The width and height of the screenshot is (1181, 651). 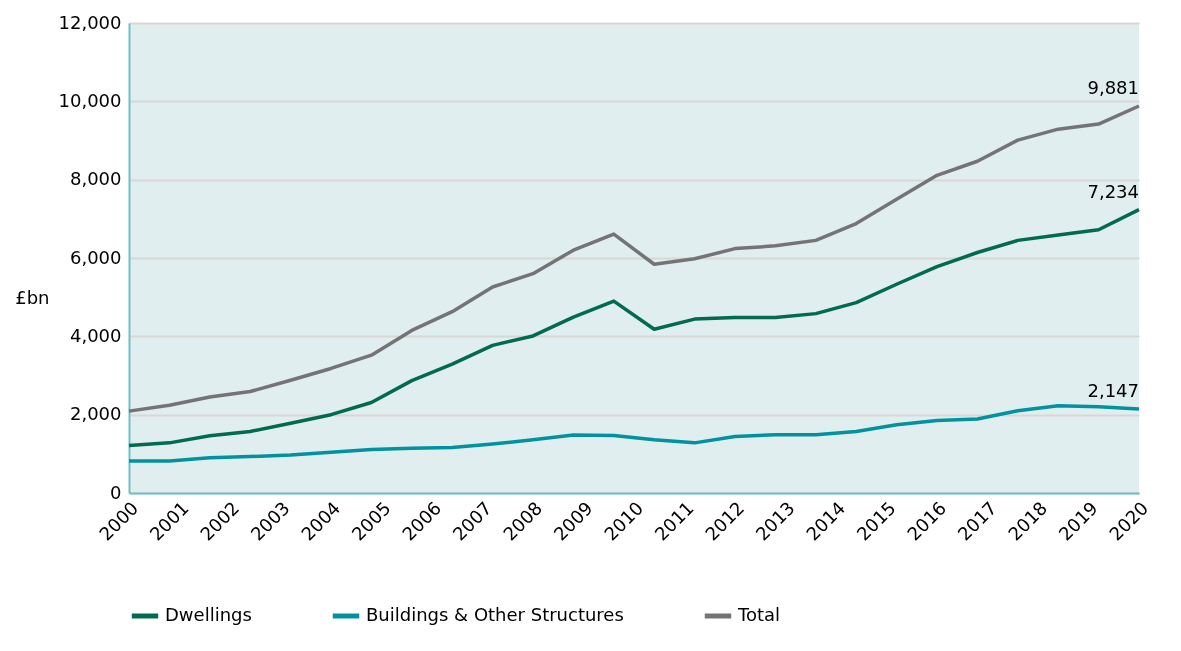 What do you see at coordinates (90, 100) in the screenshot?
I see `y-tick-label: 10,000` at bounding box center [90, 100].